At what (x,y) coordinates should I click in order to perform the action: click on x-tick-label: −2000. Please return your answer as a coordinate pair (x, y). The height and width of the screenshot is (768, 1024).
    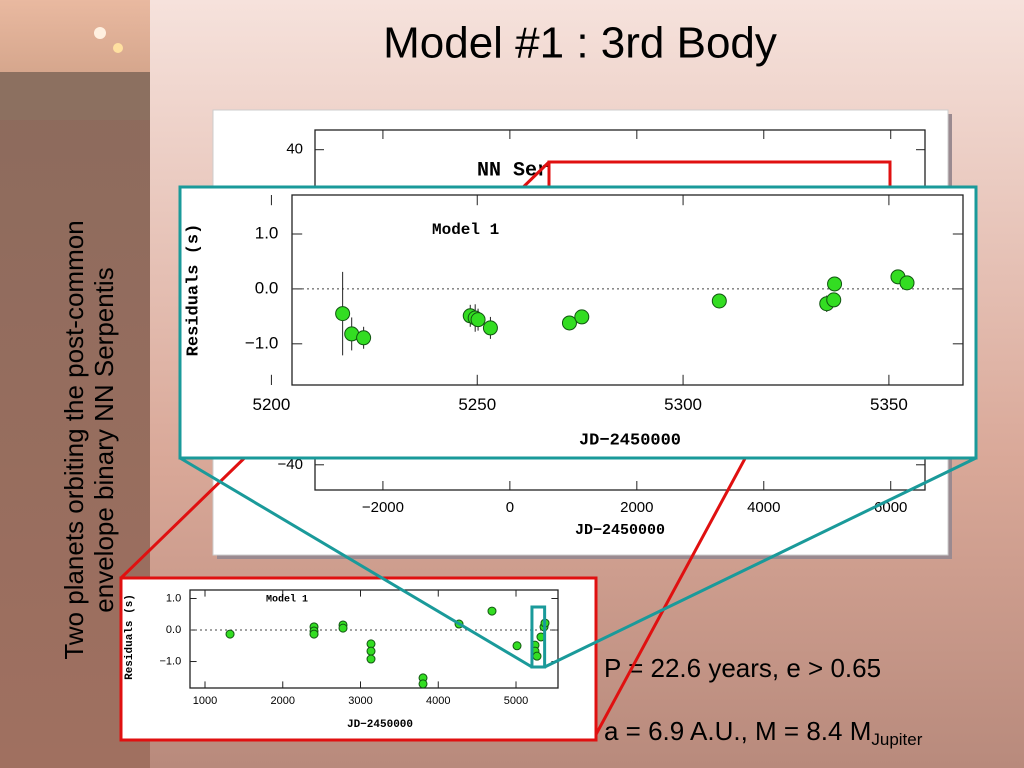
    Looking at the image, I should click on (383, 507).